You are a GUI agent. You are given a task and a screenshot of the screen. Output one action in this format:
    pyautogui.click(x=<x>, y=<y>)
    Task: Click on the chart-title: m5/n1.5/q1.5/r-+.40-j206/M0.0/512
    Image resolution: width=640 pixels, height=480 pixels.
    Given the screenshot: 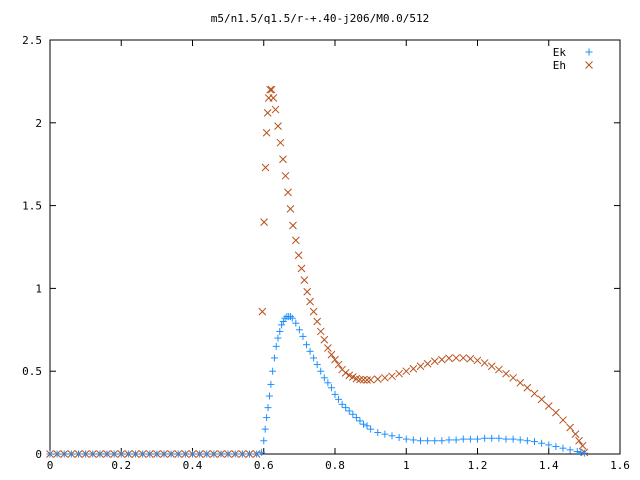 What is the action you would take?
    pyautogui.click(x=320, y=18)
    